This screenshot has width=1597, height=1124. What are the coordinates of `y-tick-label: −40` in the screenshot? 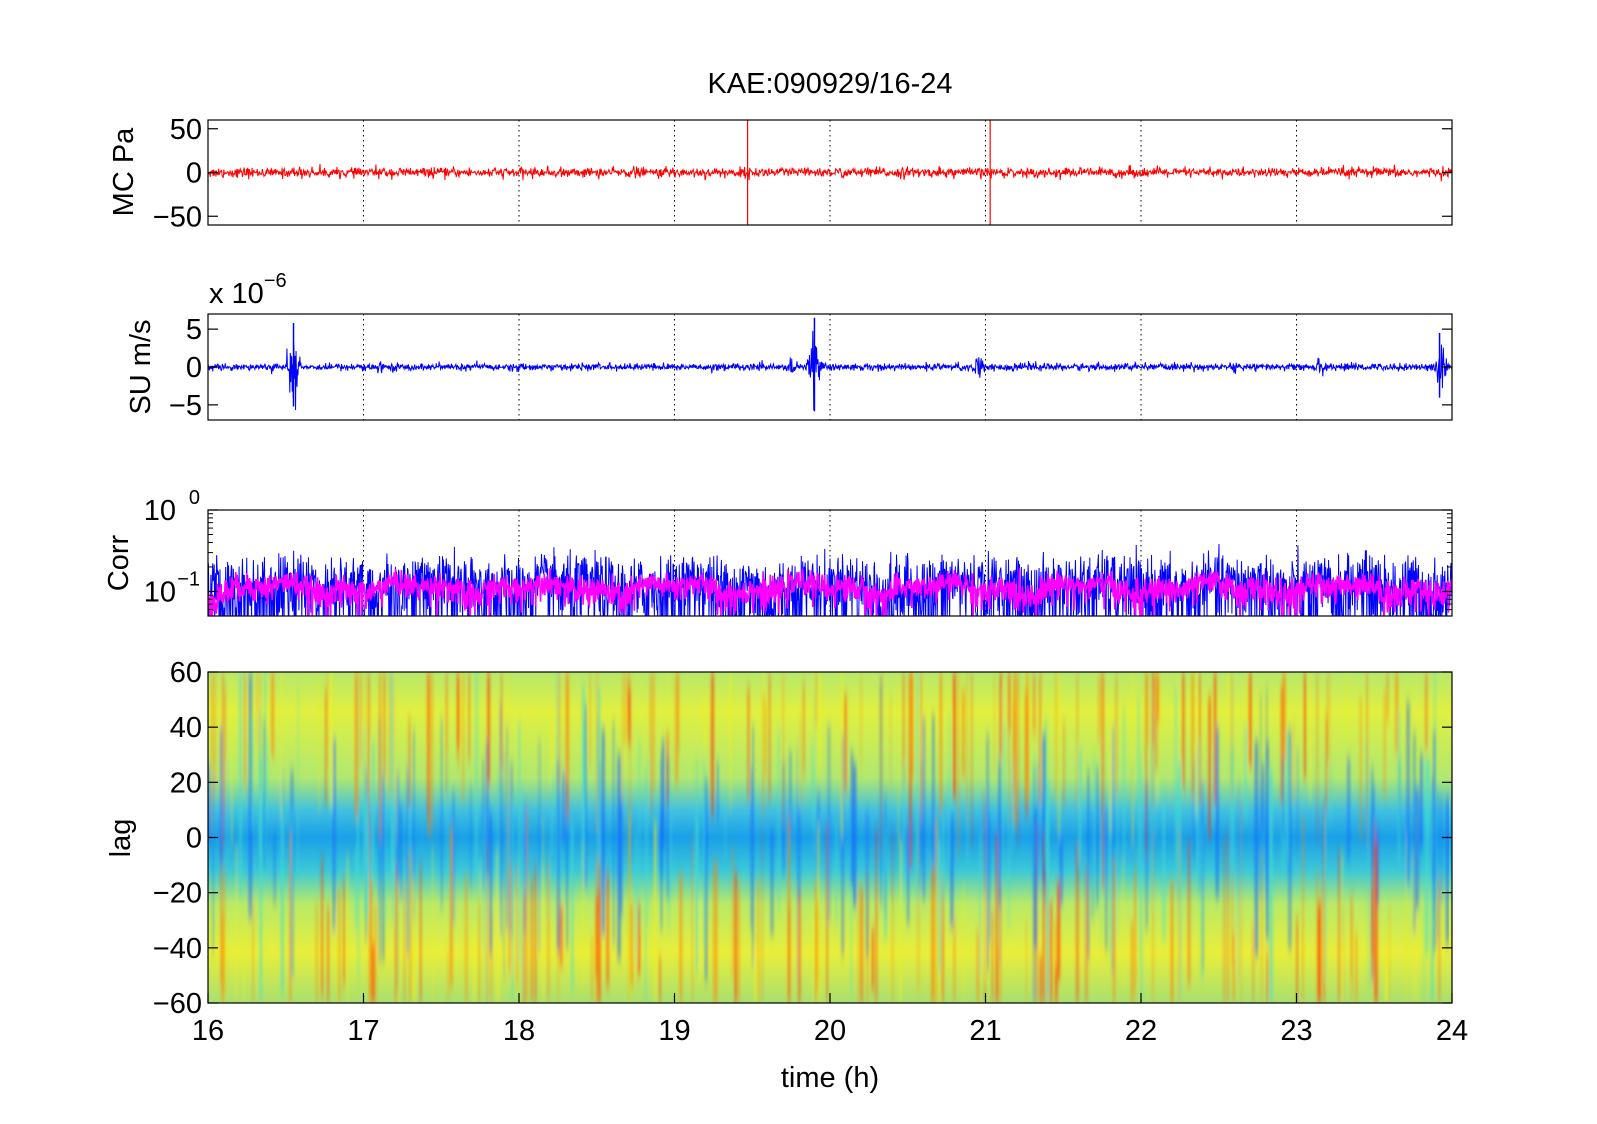 It's located at (177, 949).